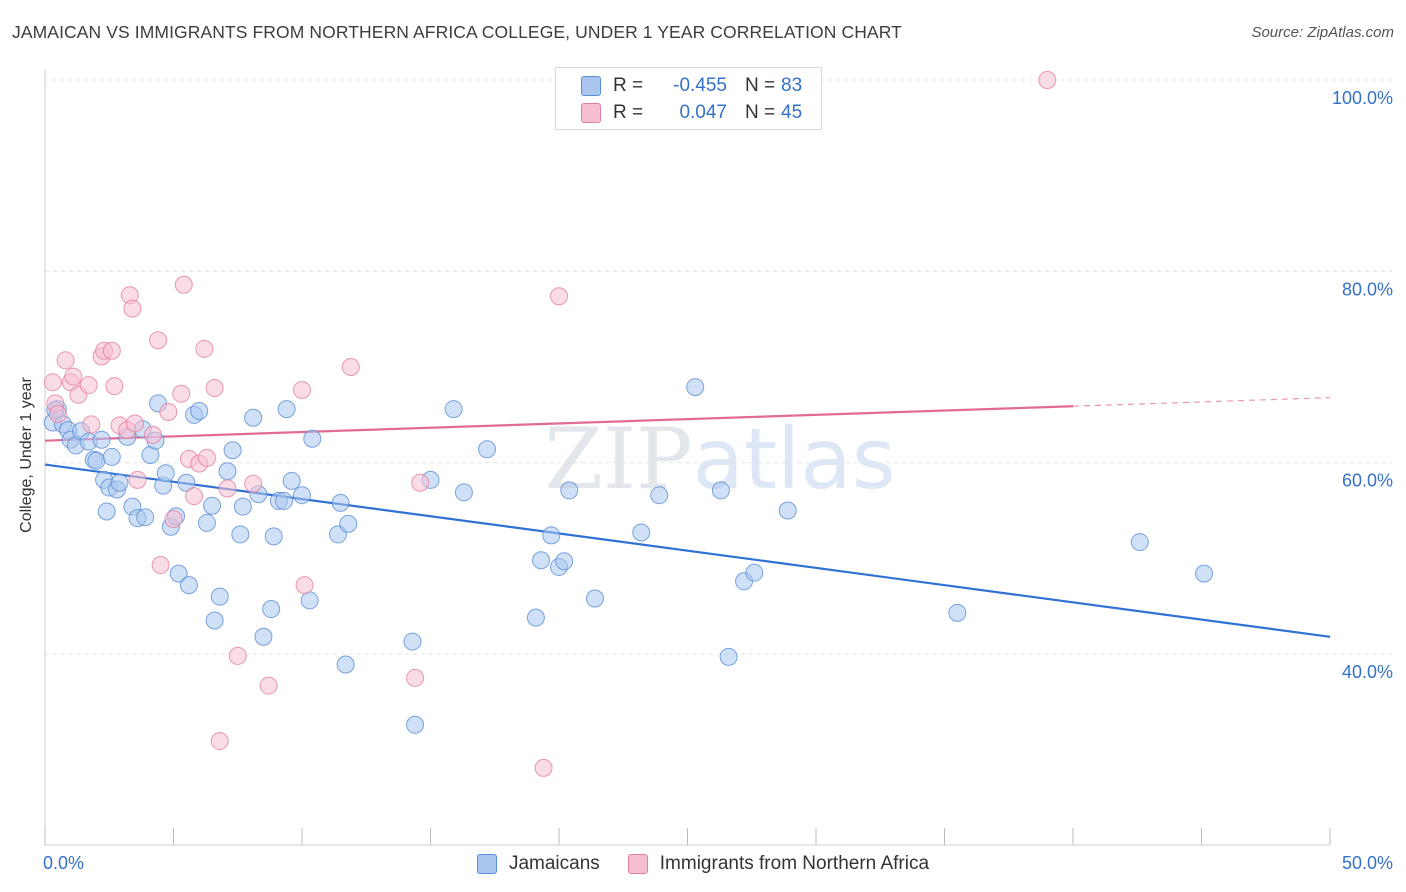 This screenshot has width=1406, height=892. I want to click on legend-n-value: 45, so click(792, 112).